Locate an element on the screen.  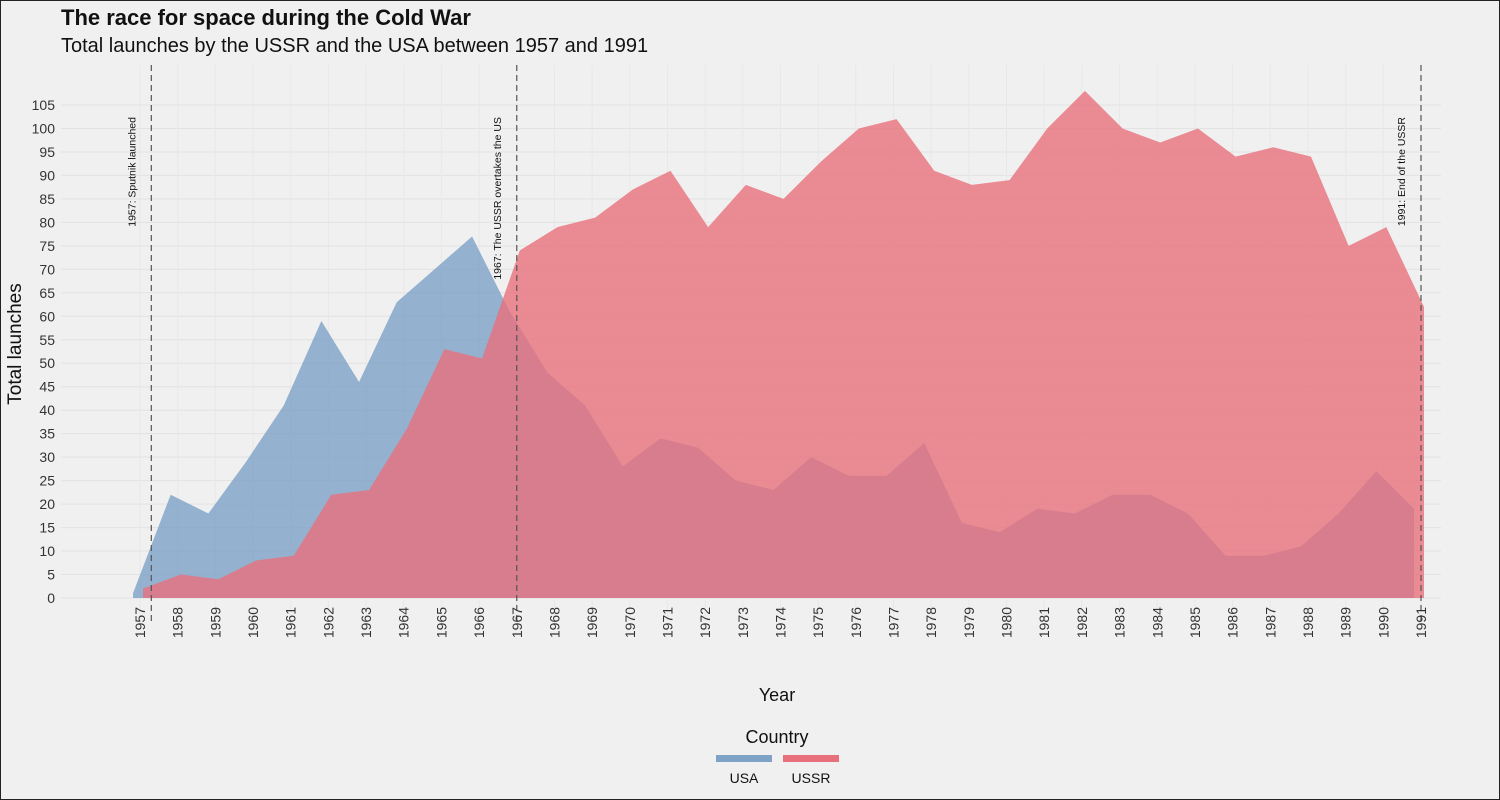
x-tick-label: 1972 is located at coordinates (705, 622).